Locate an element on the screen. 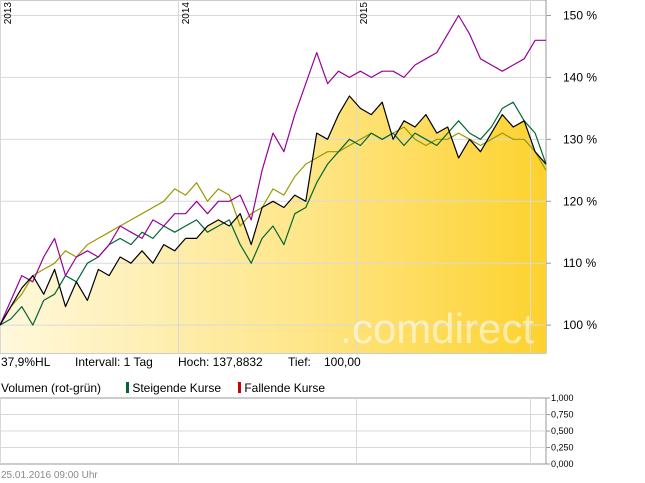 This screenshot has height=483, width=645. y-tick-label: 100 % is located at coordinates (580, 325).